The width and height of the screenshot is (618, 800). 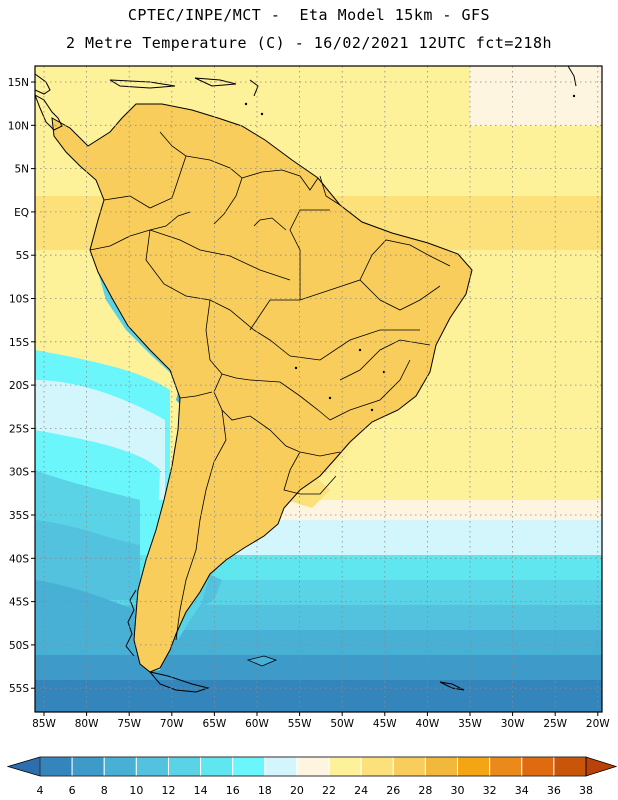 I want to click on colorbar-label: 28, so click(x=425, y=790).